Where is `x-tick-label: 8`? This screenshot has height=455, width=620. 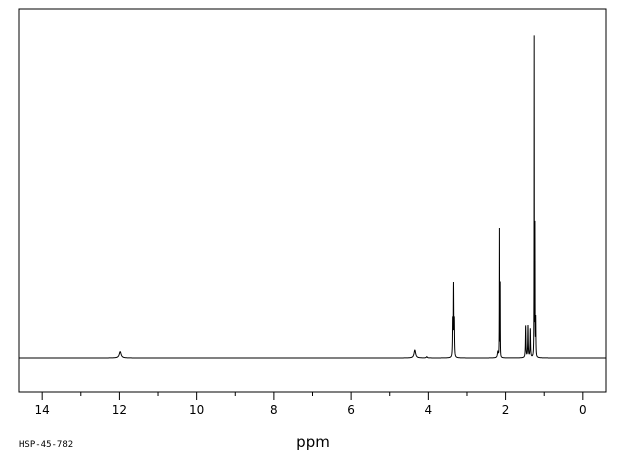 x-tick-label: 8 is located at coordinates (274, 410).